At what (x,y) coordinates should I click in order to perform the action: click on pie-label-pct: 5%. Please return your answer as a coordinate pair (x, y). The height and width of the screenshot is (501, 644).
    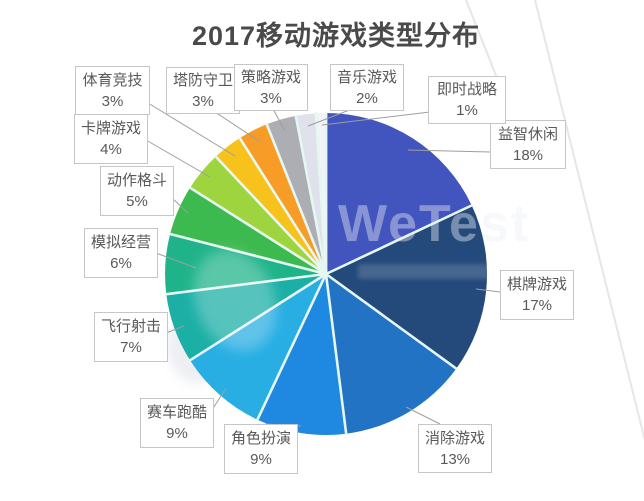
    Looking at the image, I should click on (137, 201).